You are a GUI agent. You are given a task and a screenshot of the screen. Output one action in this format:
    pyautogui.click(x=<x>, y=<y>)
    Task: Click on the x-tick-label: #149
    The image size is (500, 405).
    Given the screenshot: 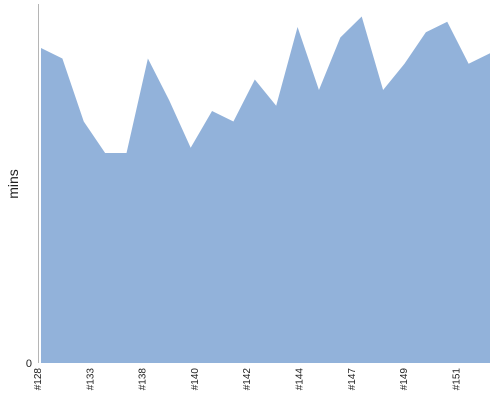 What is the action you would take?
    pyautogui.click(x=404, y=379)
    